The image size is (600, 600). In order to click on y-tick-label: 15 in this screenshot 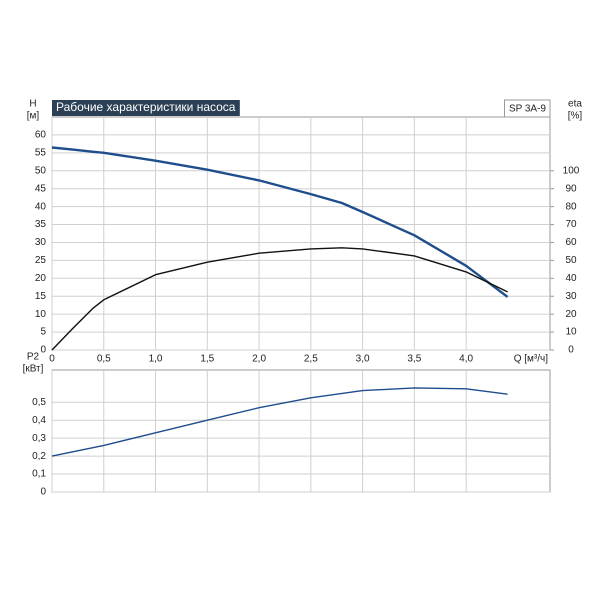, I will do `click(41, 296)`.